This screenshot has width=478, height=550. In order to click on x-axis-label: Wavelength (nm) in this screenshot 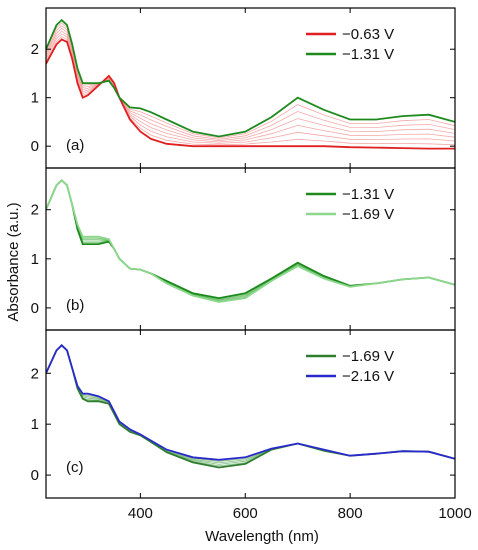, I will do `click(262, 536)`.